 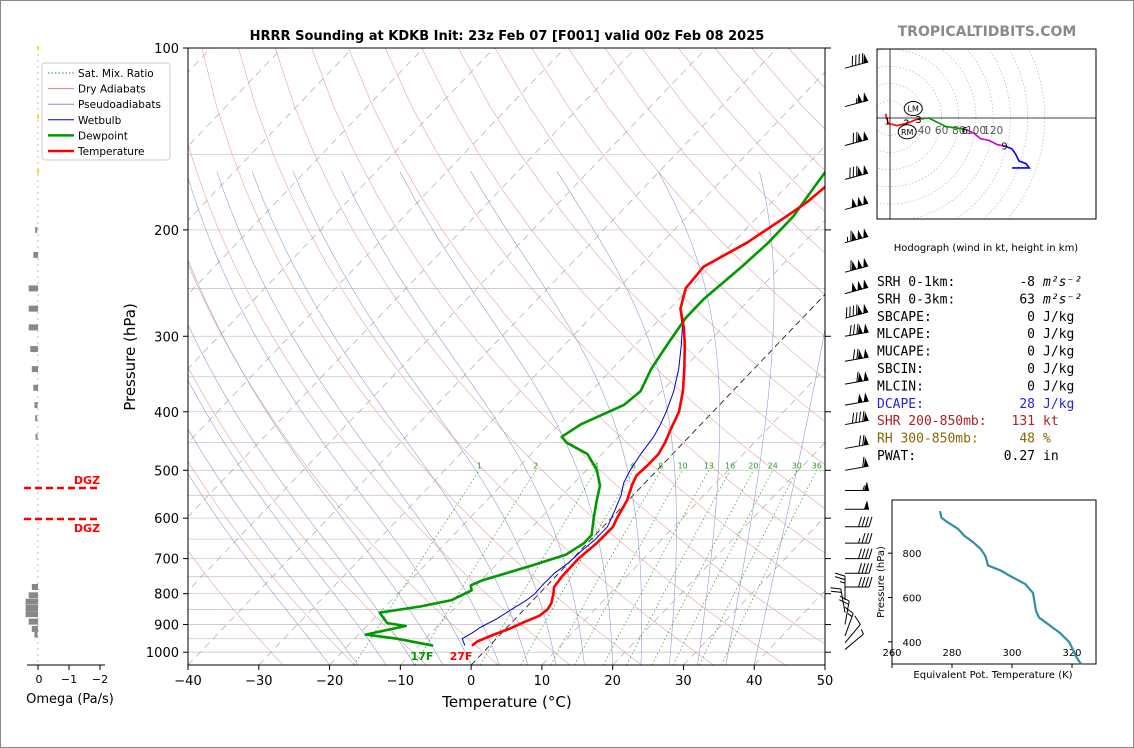 I want to click on stat-label: DCAPE:, so click(x=900, y=404).